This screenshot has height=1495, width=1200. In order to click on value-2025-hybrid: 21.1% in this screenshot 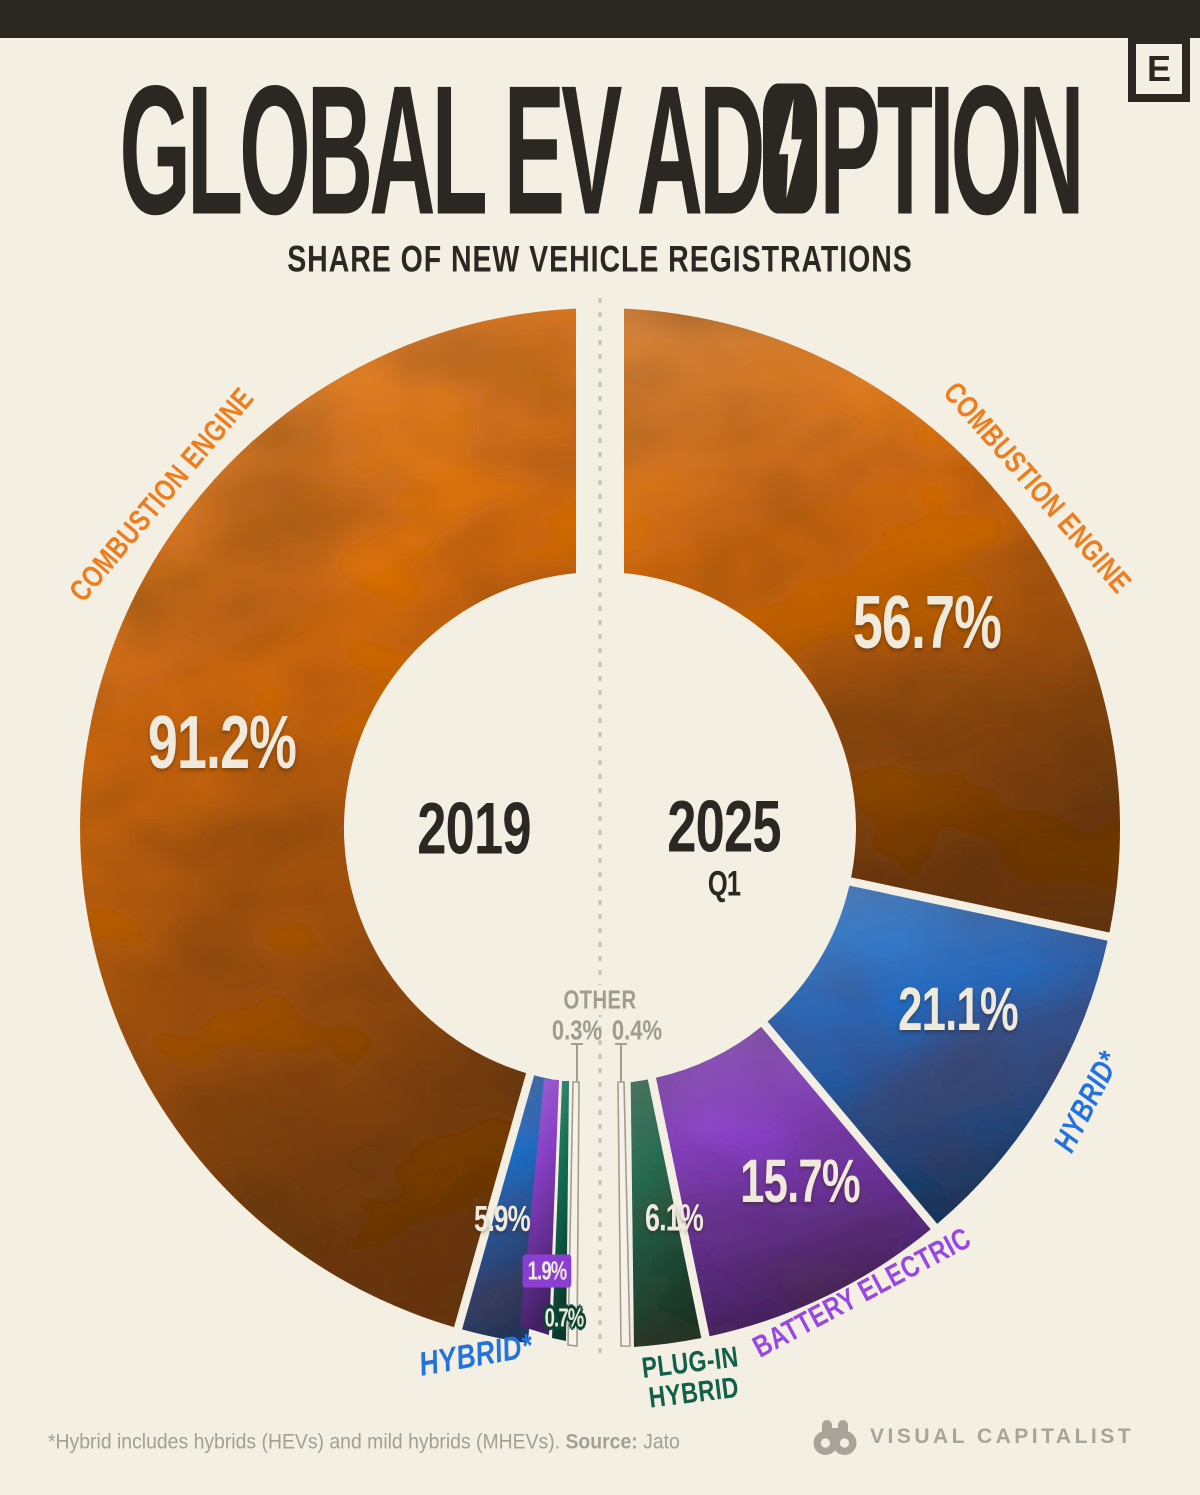, I will do `click(958, 1010)`.